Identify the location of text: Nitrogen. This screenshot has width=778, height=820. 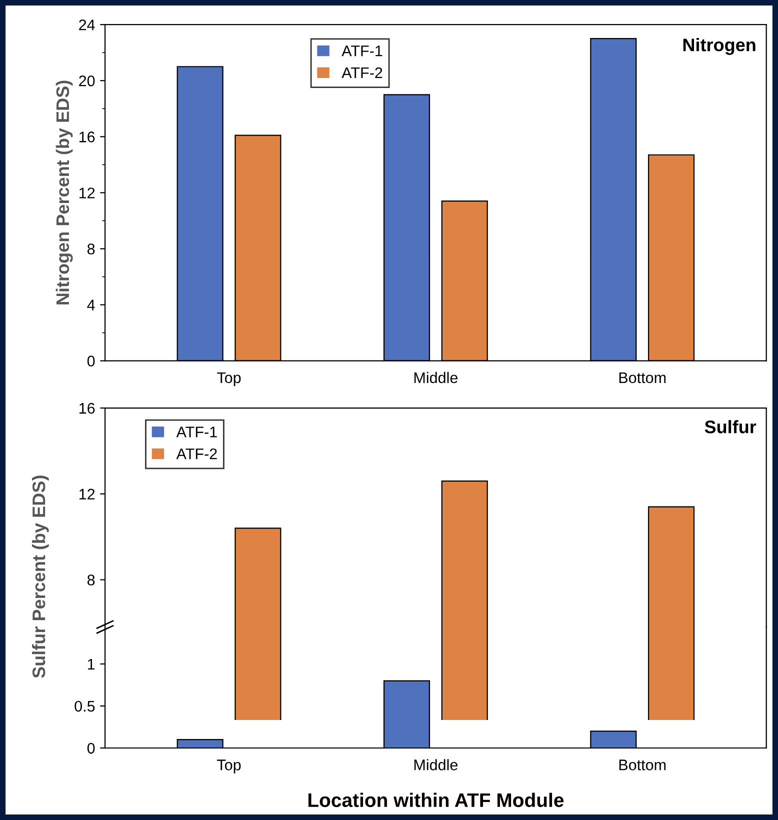
(719, 46).